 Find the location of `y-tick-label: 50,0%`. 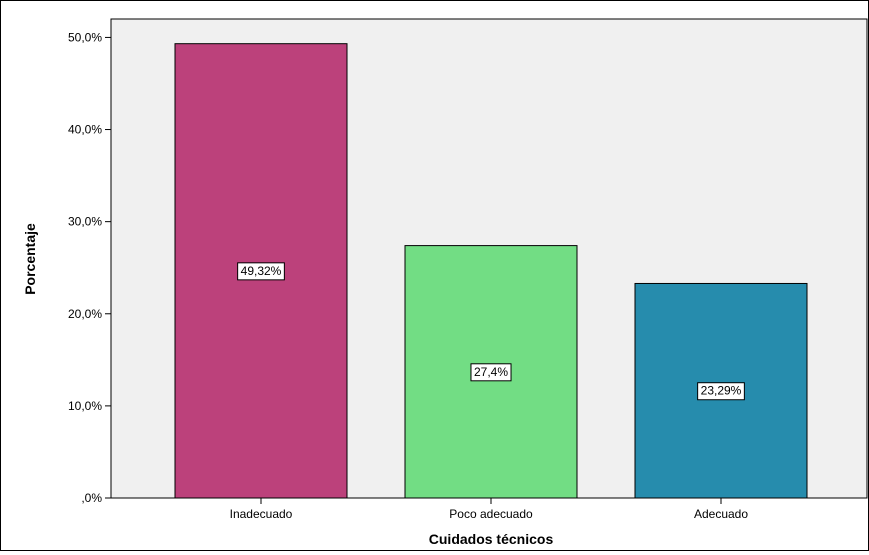

y-tick-label: 50,0% is located at coordinates (85, 37).